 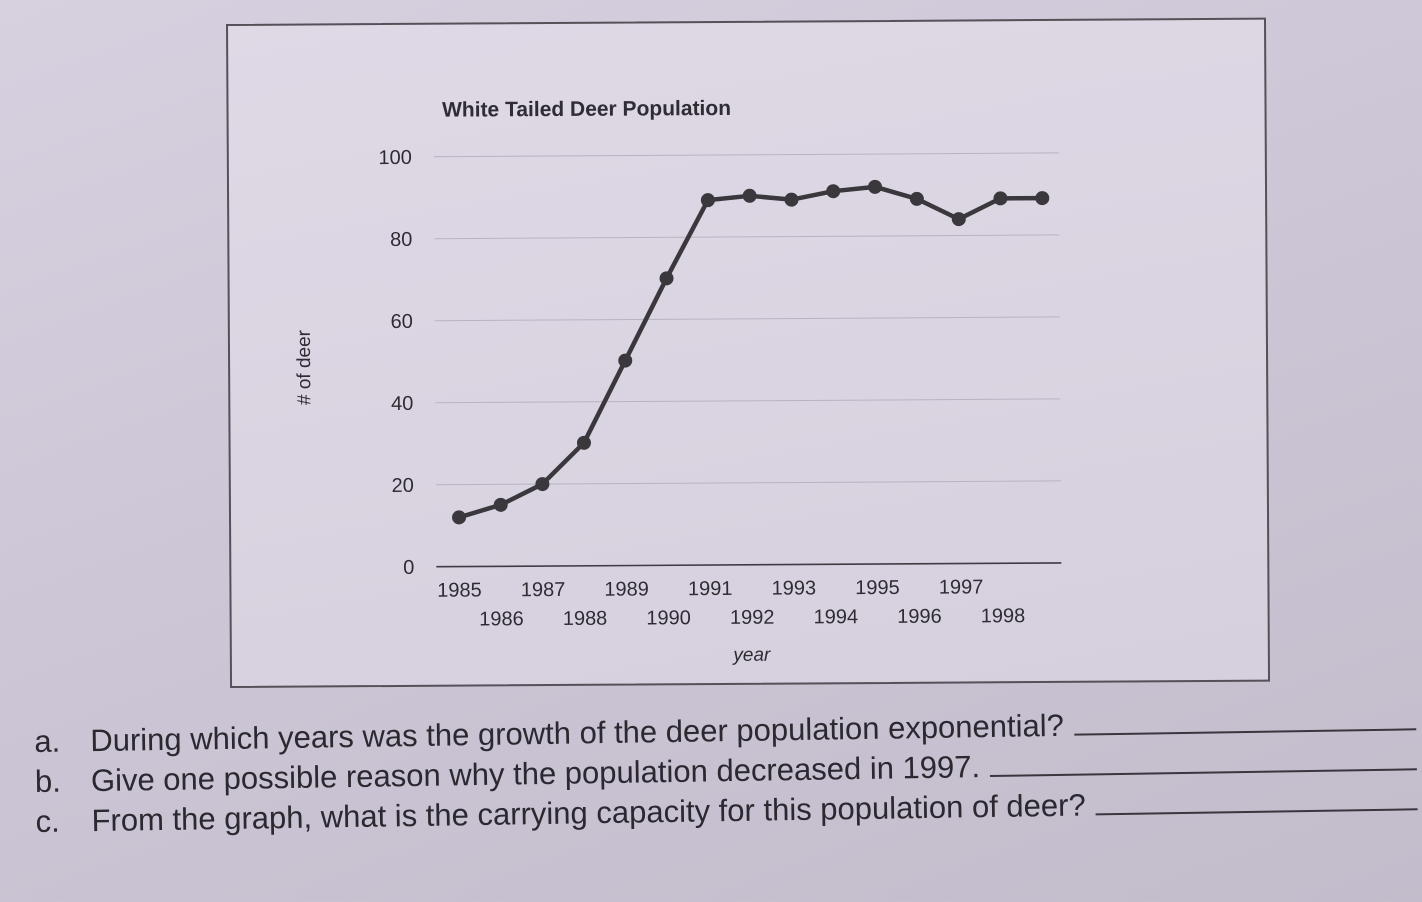 What do you see at coordinates (752, 618) in the screenshot?
I see `x-tick-label-1992: 1992` at bounding box center [752, 618].